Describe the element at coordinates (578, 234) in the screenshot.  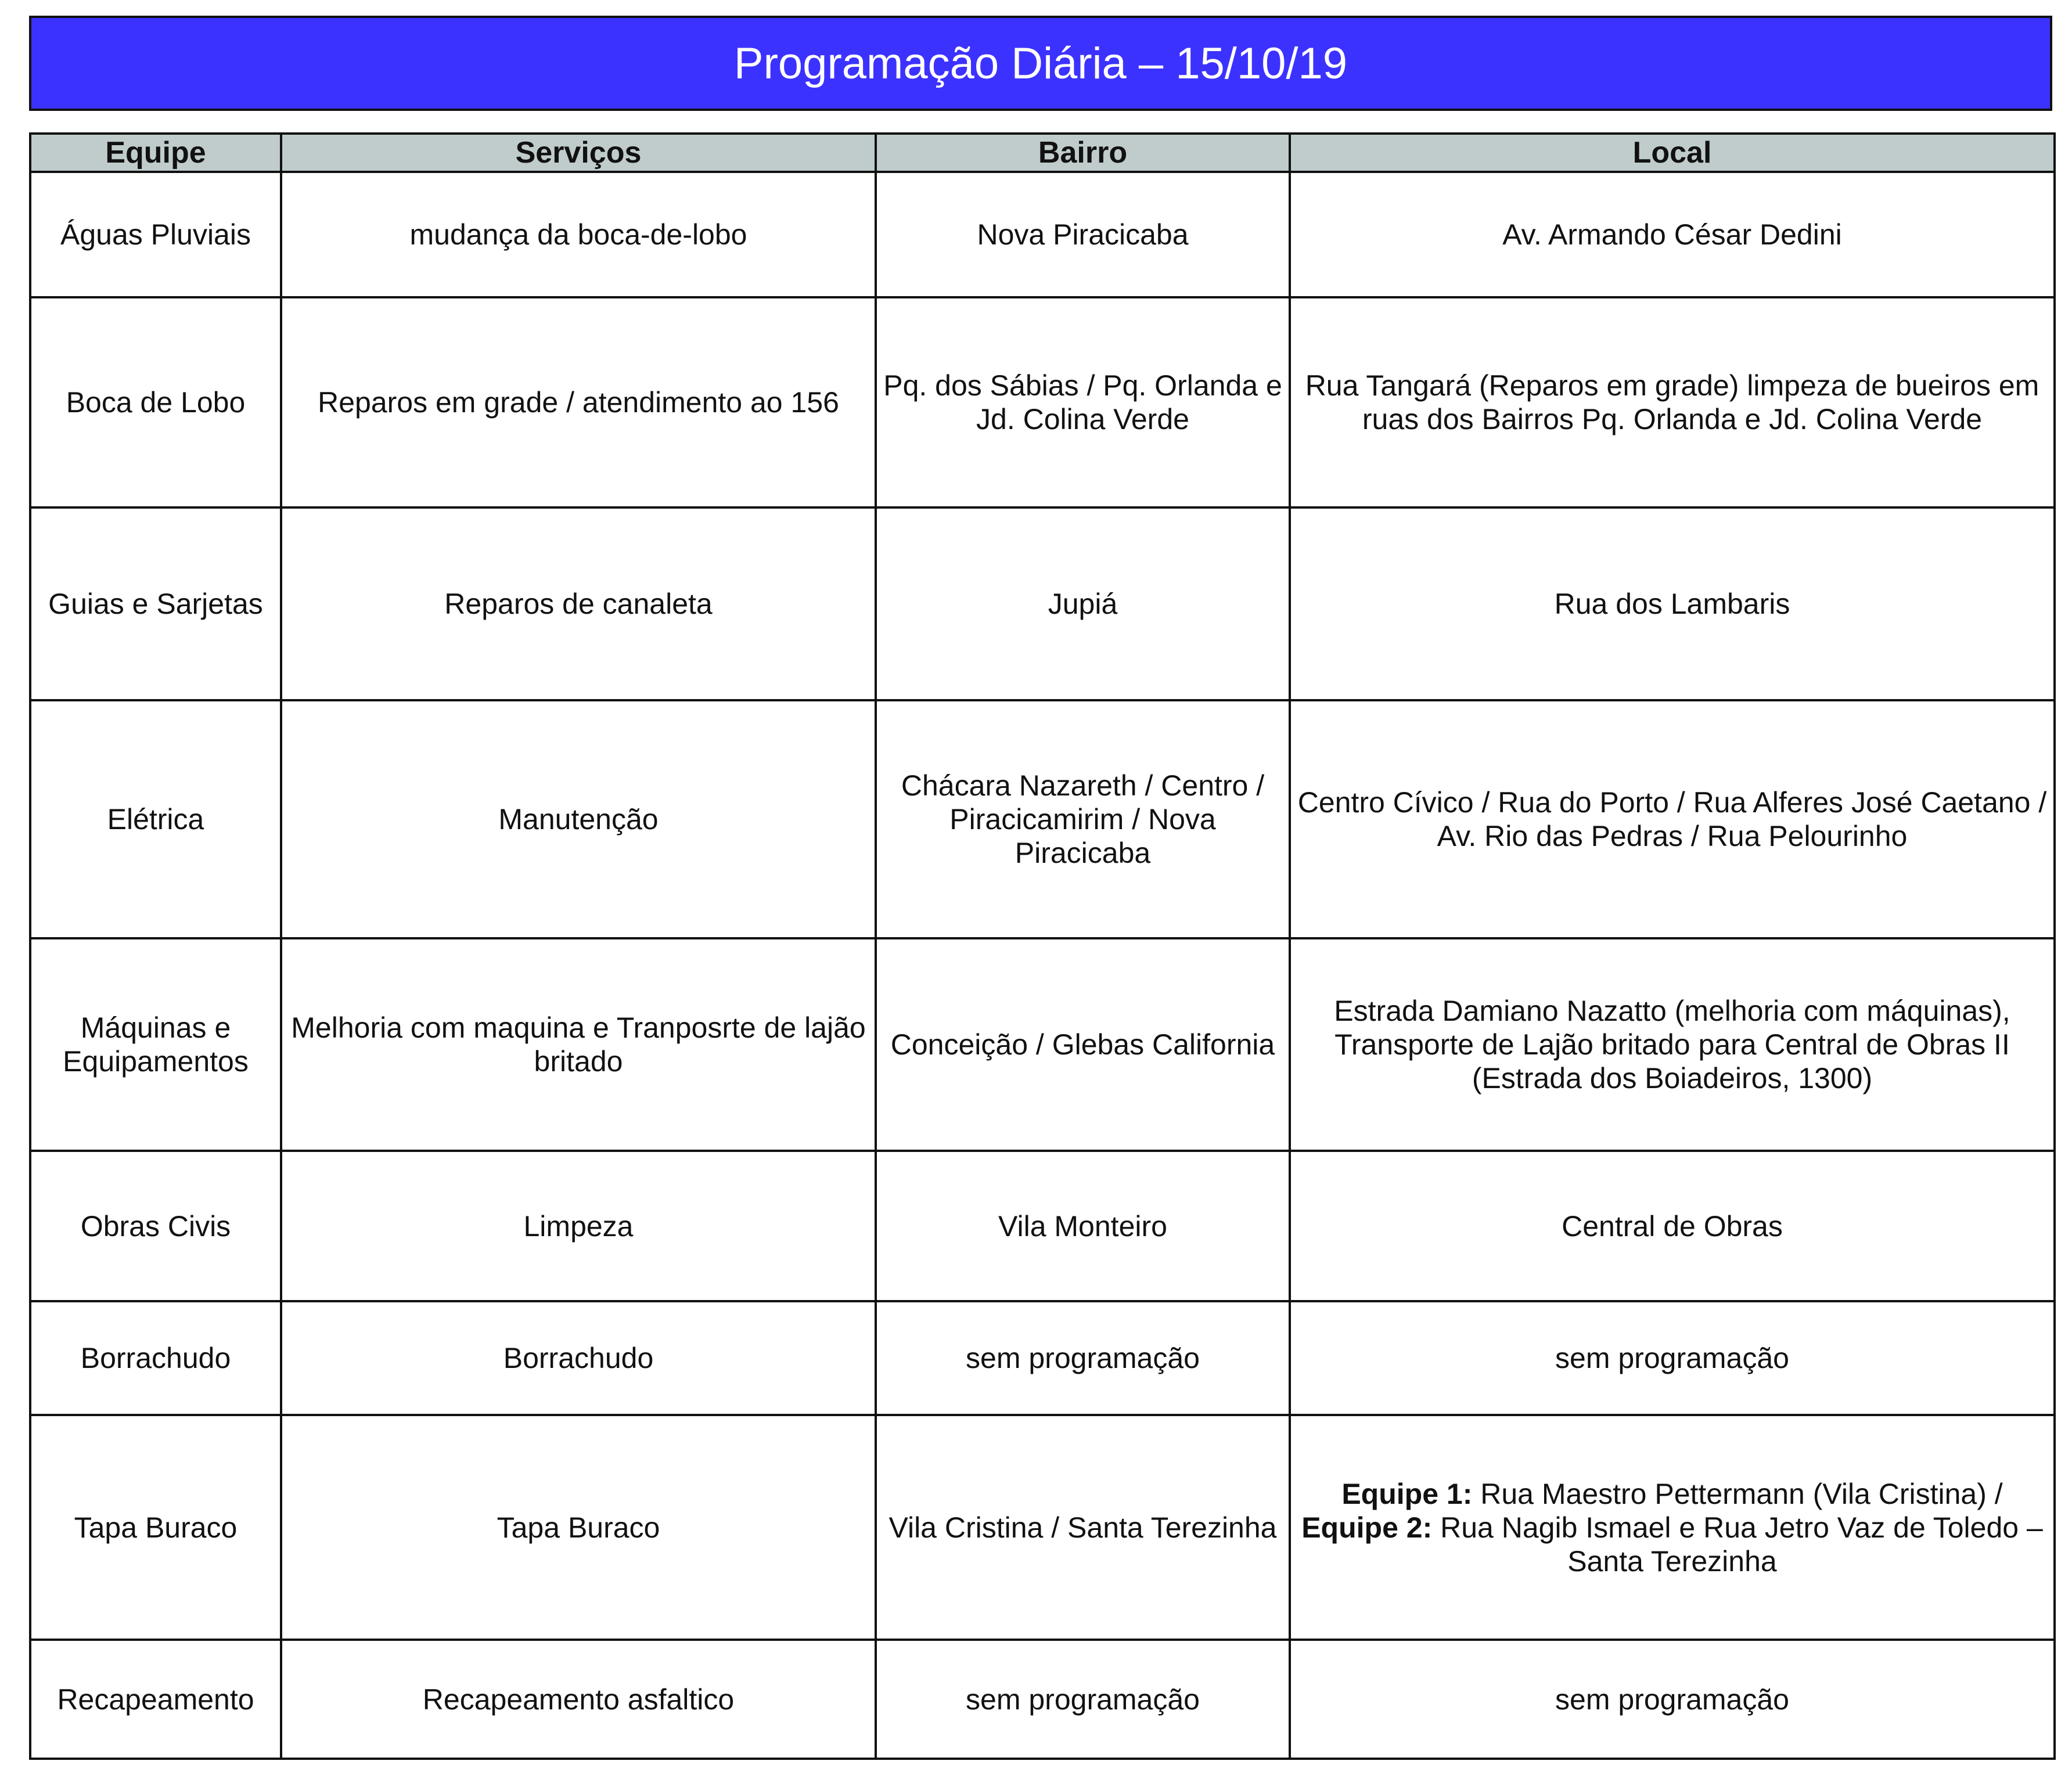
I see `cell-servicos: mudança da boca-de-lobo` at that location.